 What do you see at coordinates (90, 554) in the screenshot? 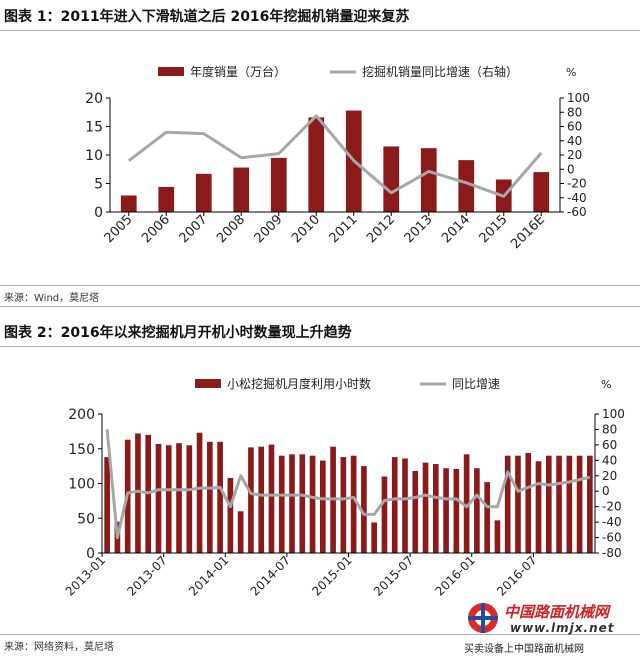
I see `chart2-left-tick-label-0: 0` at bounding box center [90, 554].